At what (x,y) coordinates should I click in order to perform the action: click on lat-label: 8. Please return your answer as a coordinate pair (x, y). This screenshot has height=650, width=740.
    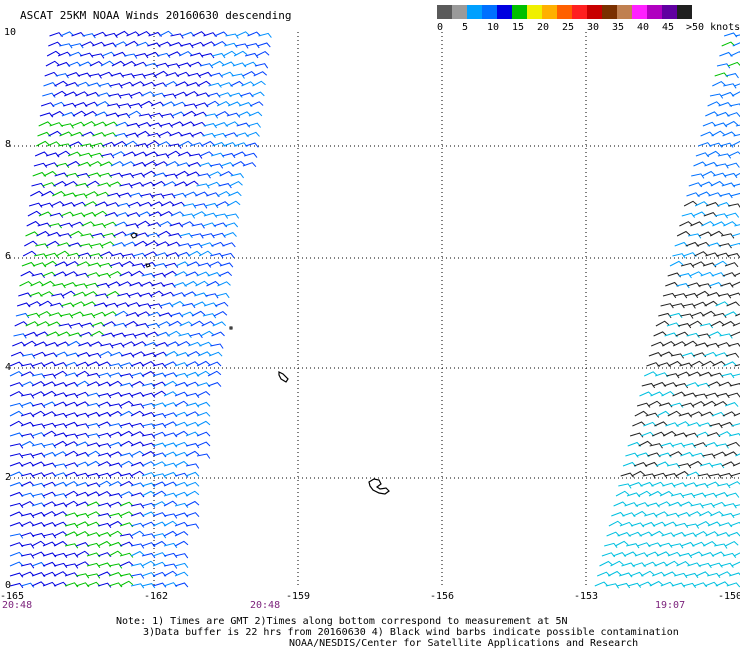
    Looking at the image, I should click on (8, 144).